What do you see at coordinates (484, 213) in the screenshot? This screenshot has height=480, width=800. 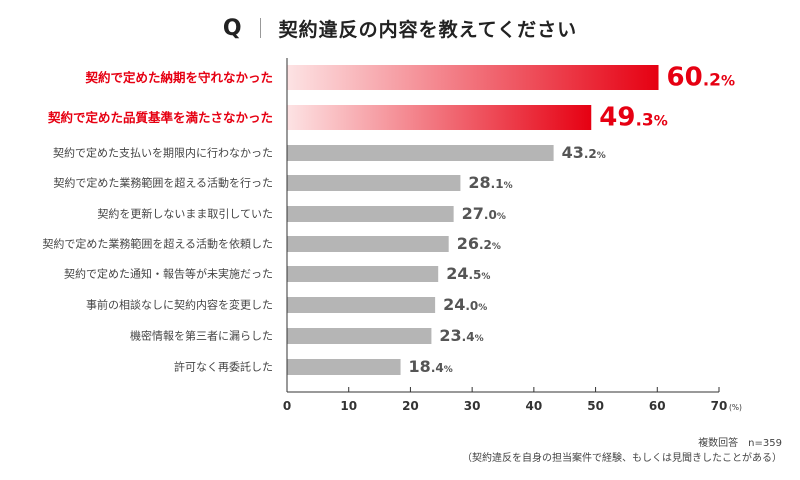 I see `value-label: 27.0%` at bounding box center [484, 213].